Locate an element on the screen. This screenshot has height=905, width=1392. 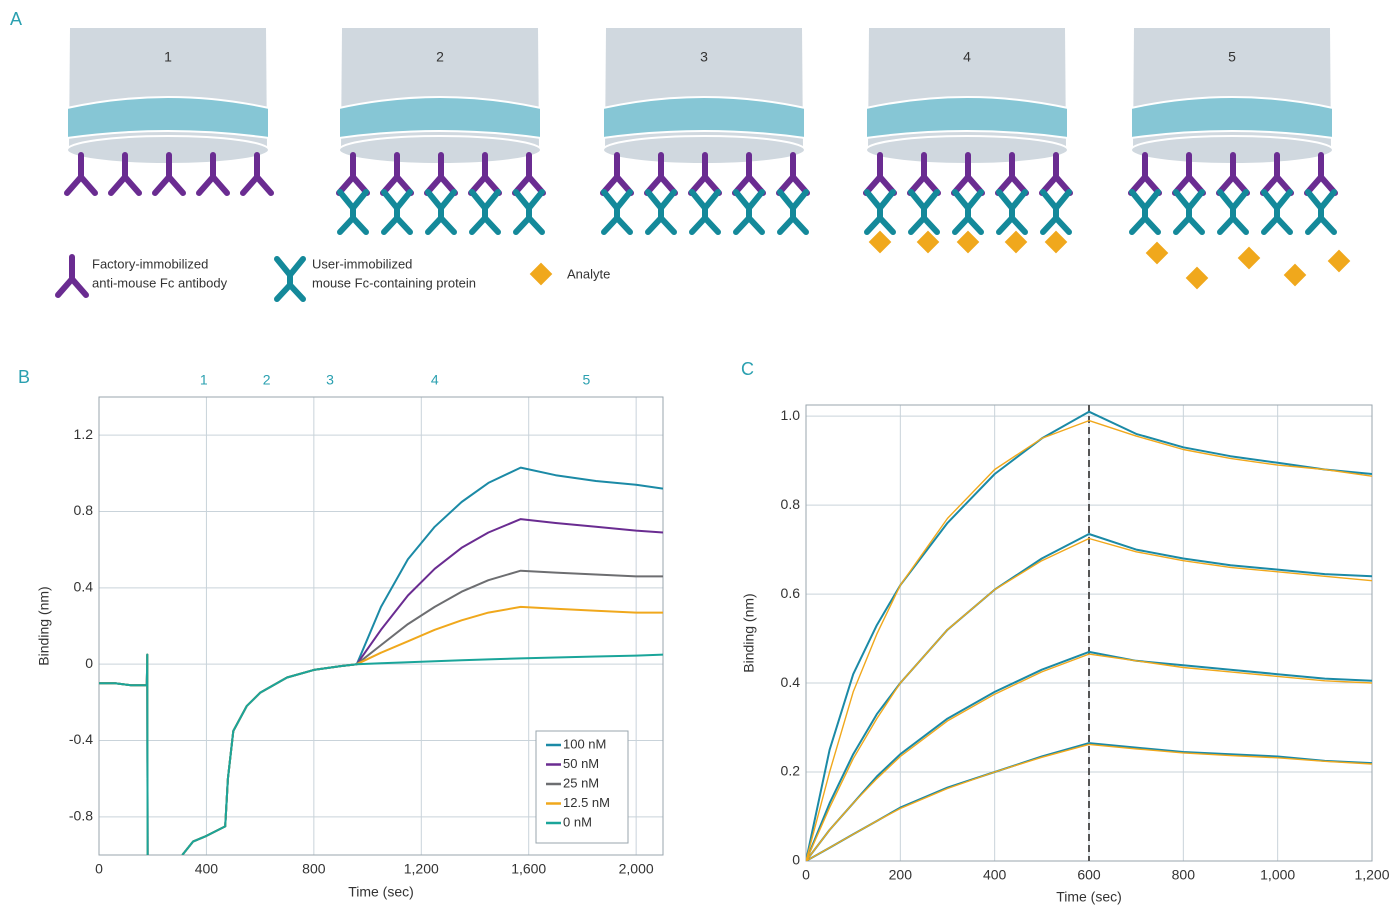
y-tick-label: 1.2 is located at coordinates (84, 434).